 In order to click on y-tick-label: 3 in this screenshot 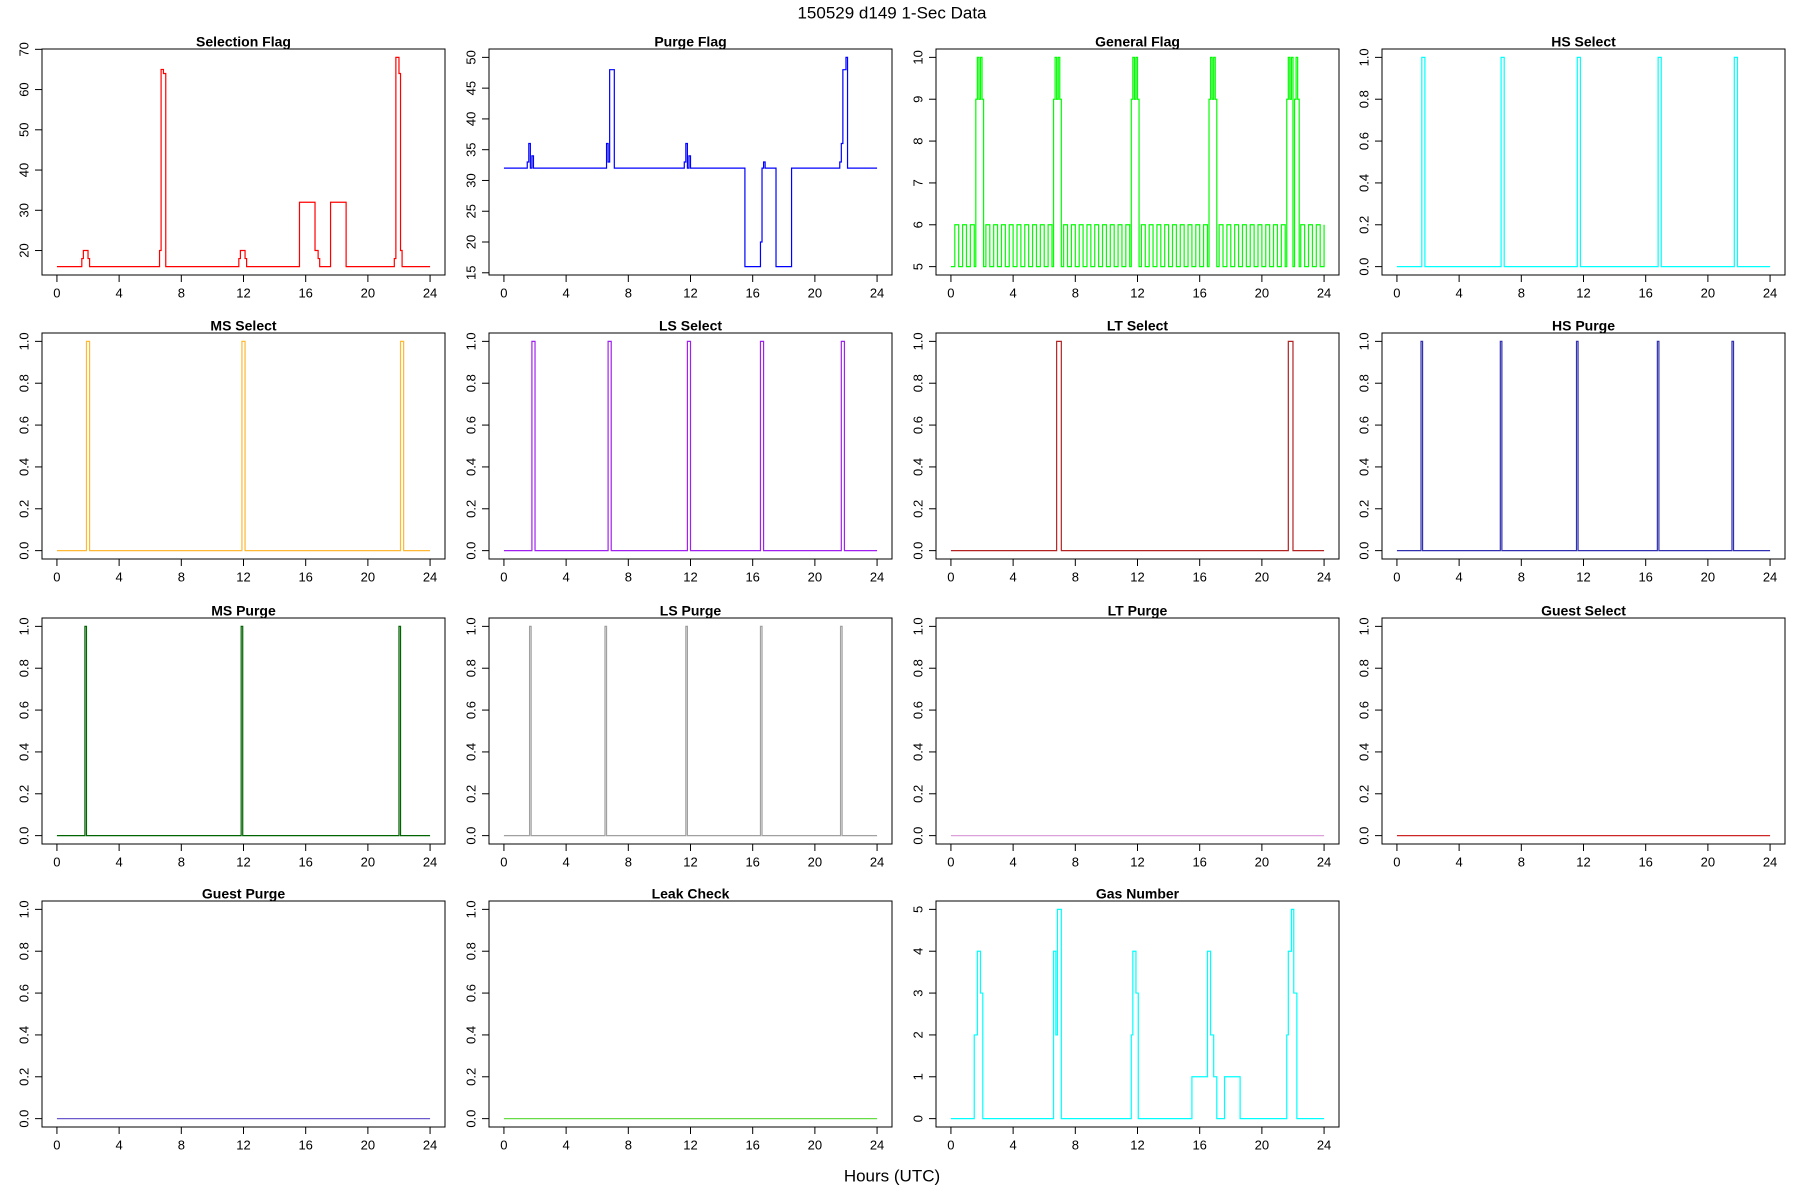, I will do `click(917, 992)`.